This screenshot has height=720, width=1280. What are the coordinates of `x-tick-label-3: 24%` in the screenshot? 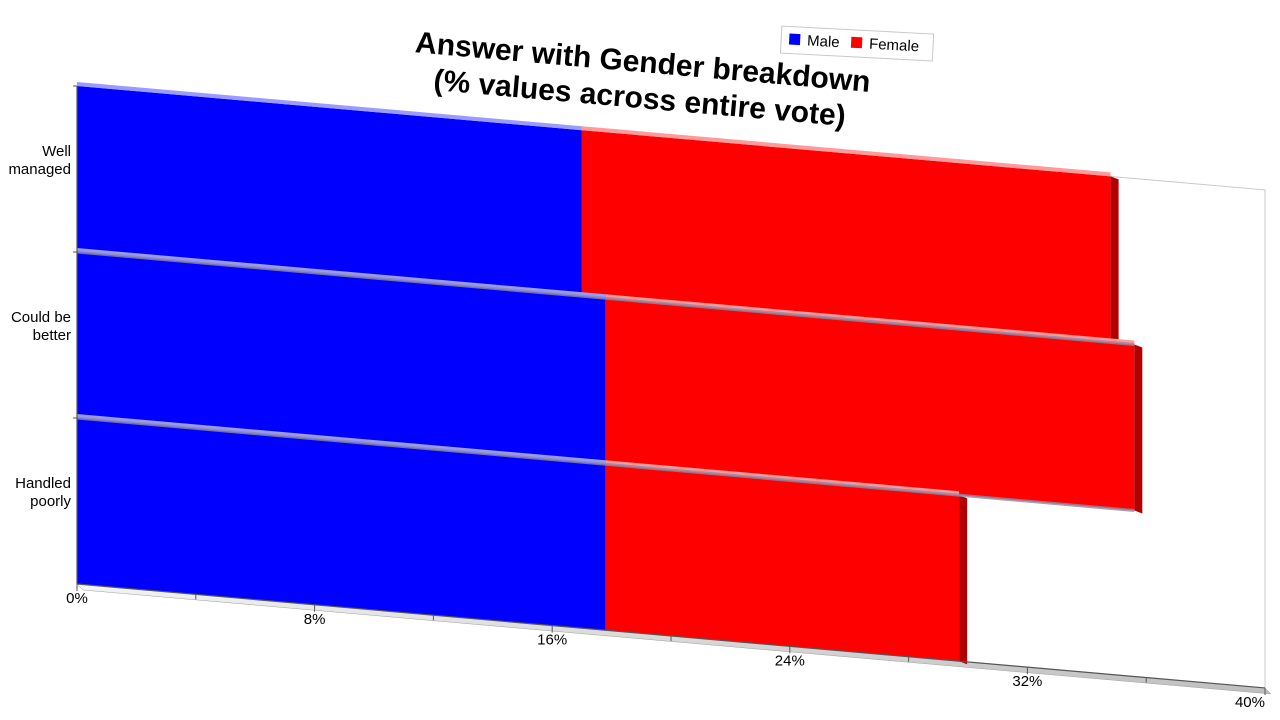 It's located at (790, 660).